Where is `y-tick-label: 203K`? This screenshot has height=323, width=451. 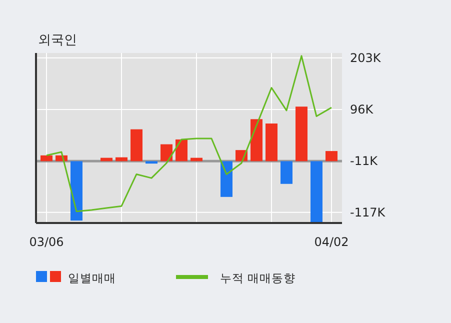 y-tick-label: 203K is located at coordinates (366, 57).